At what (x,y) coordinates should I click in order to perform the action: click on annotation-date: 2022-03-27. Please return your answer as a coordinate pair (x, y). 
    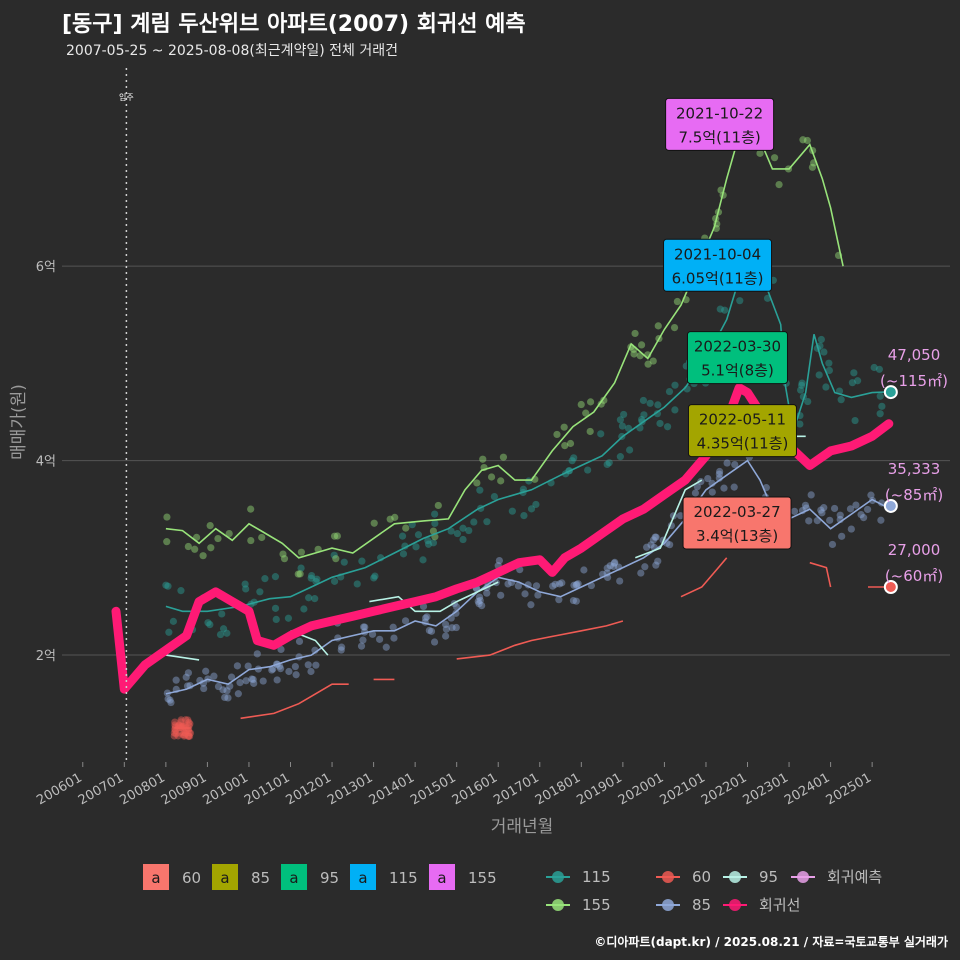
    Looking at the image, I should click on (736, 512).